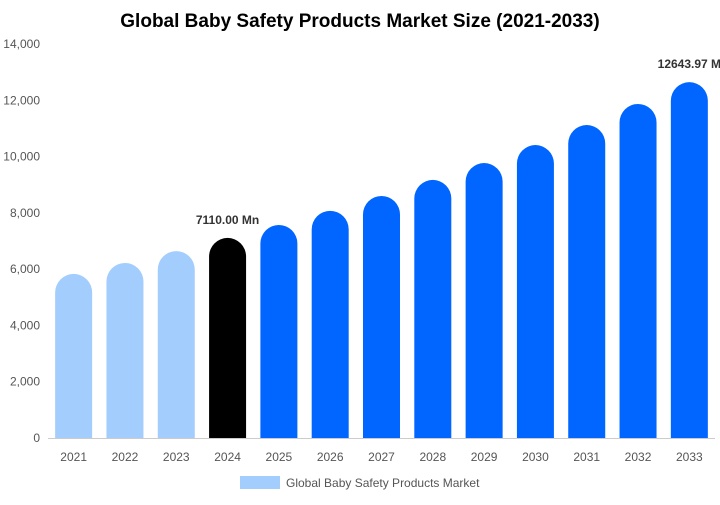  I want to click on y-axis: 0 2,000 4,000 6,000 8,000 10,000 12,000 14,000, so click(21, 241).